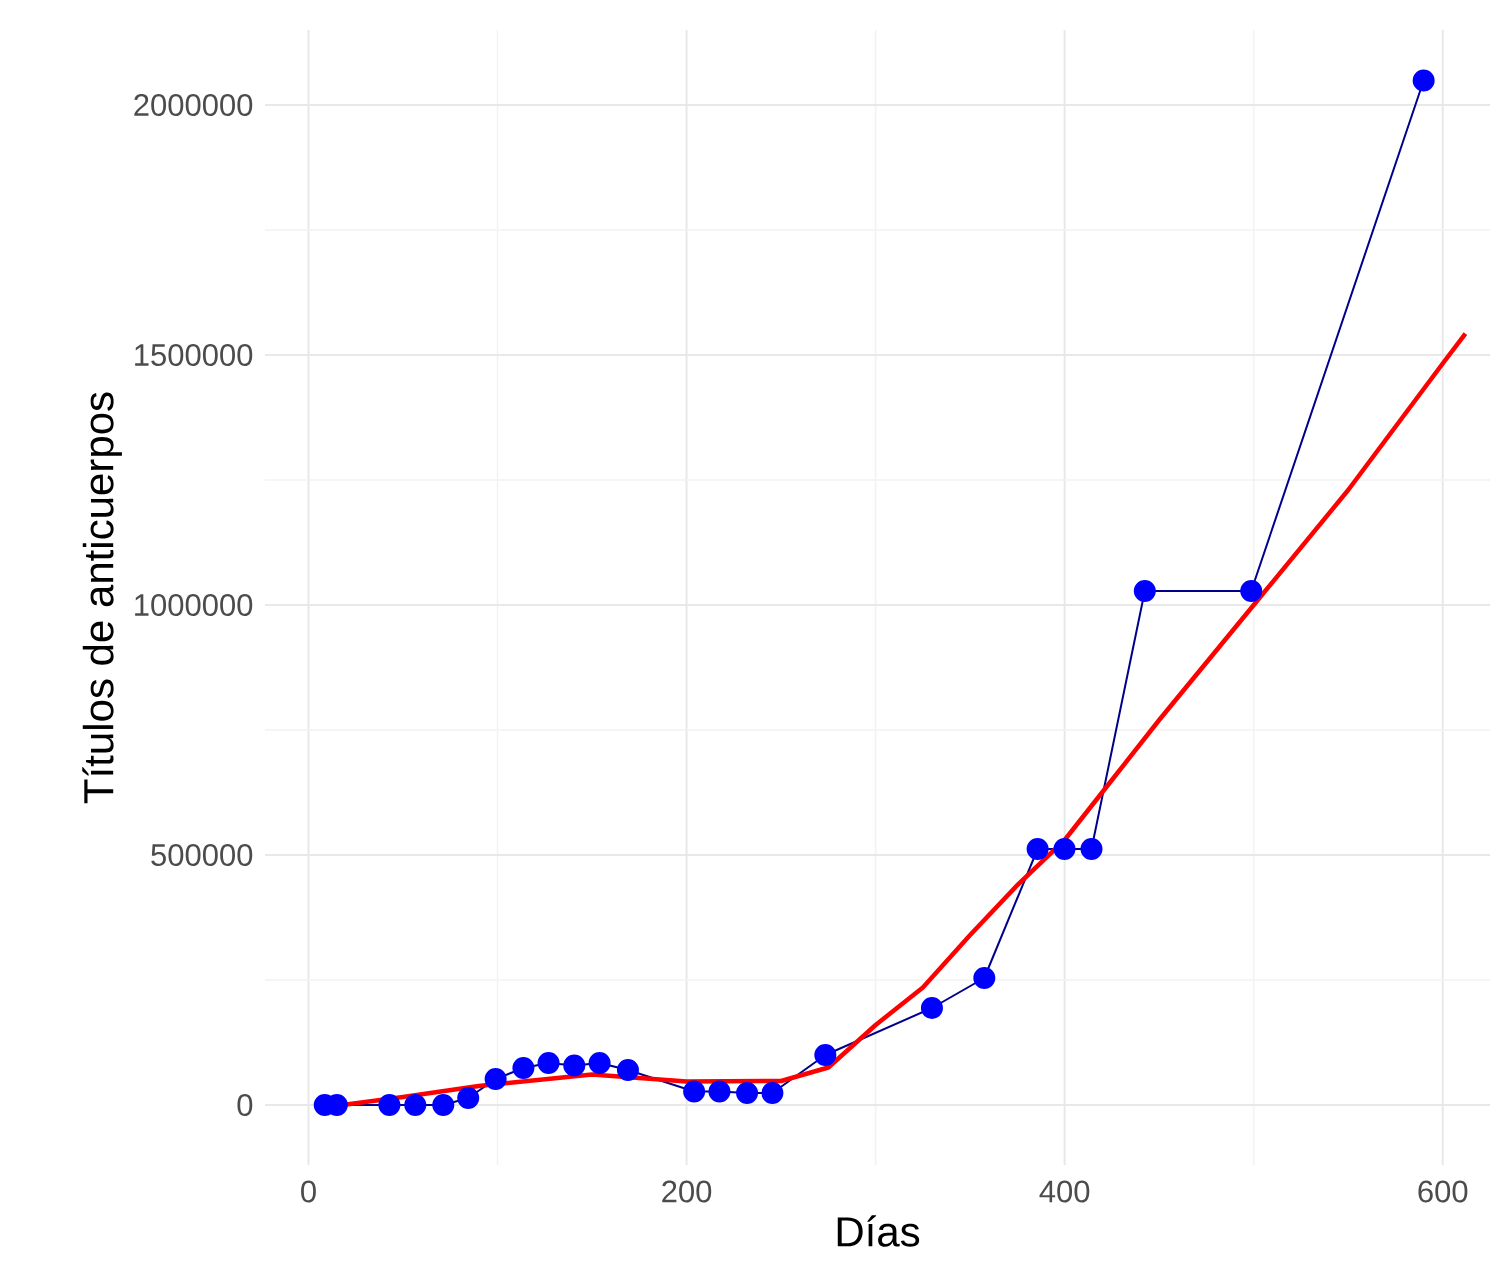 This screenshot has width=1505, height=1286. I want to click on y-axis-title: Títulos de anticuerpos, so click(102, 598).